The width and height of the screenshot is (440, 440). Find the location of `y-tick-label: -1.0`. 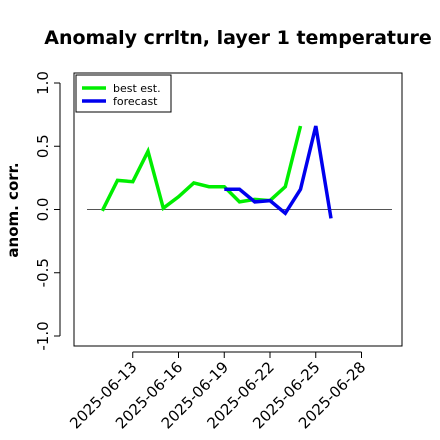

y-tick-label: -1.0 is located at coordinates (43, 335).